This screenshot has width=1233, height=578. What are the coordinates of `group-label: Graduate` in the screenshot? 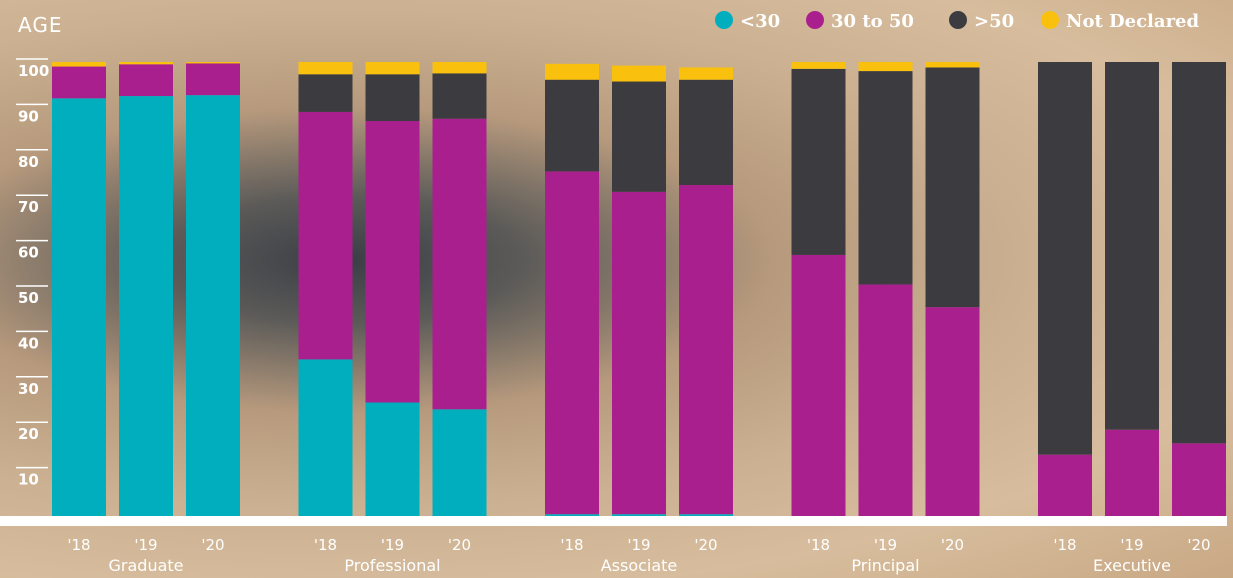 It's located at (146, 565).